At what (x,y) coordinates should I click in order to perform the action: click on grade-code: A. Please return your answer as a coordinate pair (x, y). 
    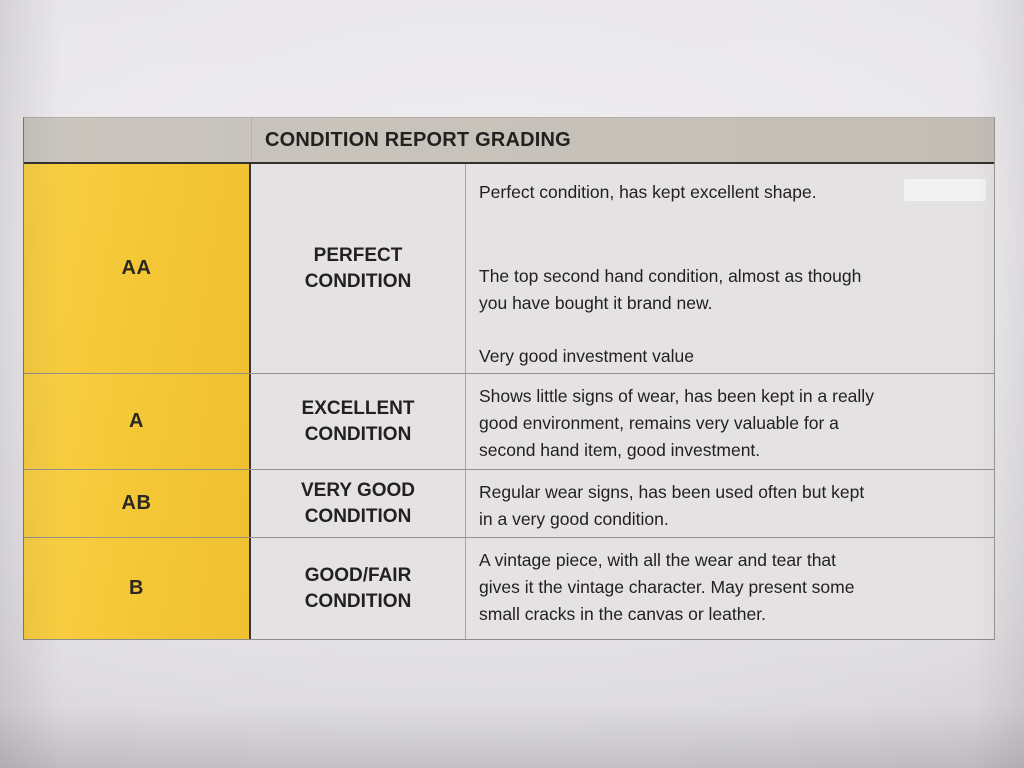
    Looking at the image, I should click on (136, 421).